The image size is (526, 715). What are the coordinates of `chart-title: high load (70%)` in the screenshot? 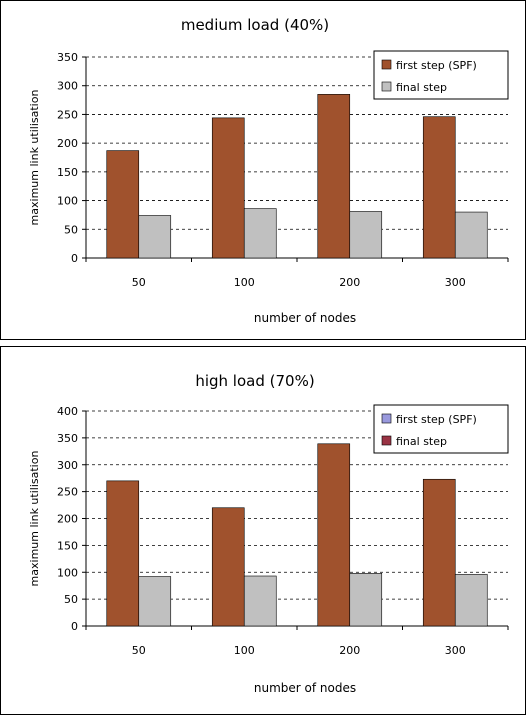 It's located at (254, 381).